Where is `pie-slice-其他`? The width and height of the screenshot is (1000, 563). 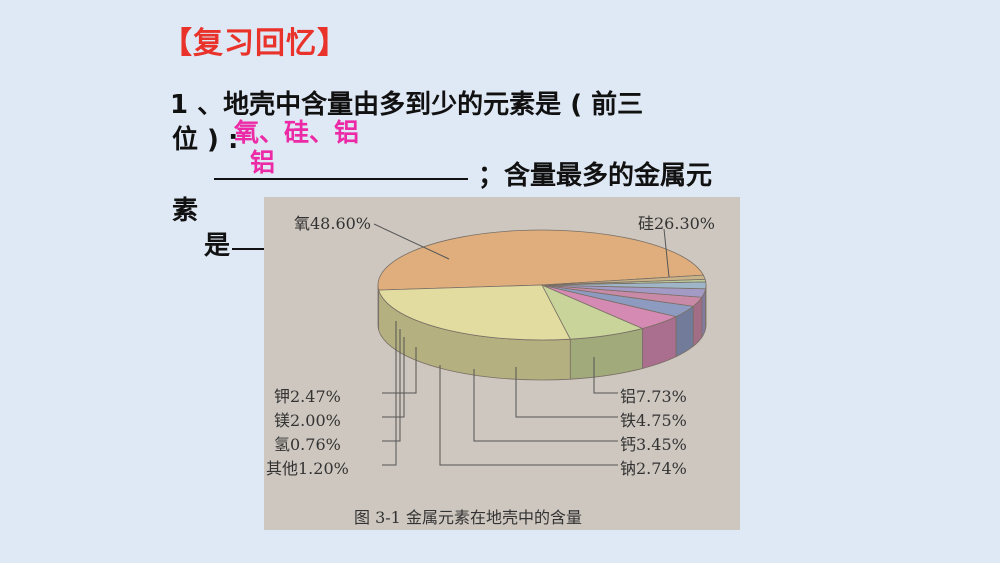 pie-slice-其他 is located at coordinates (623, 280).